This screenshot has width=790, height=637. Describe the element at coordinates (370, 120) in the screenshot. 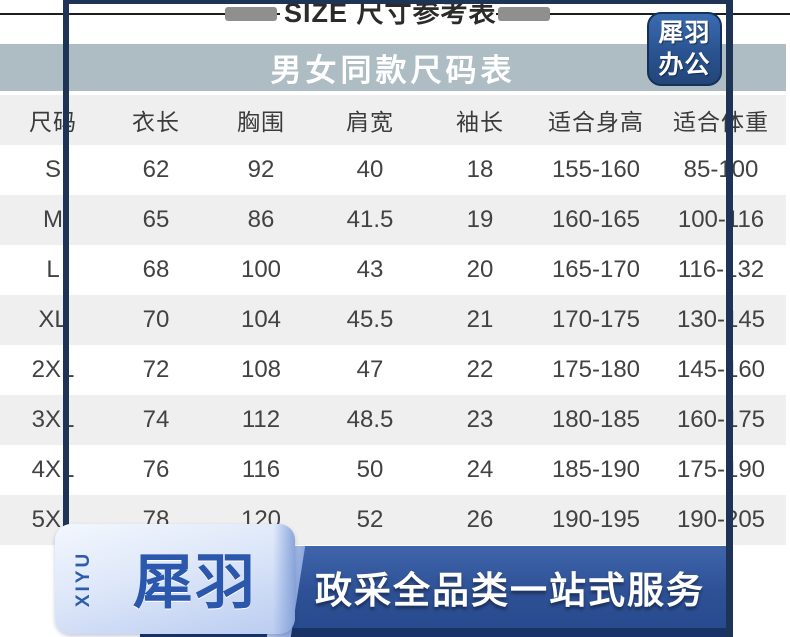

I see `table-column-header: 肩宽` at that location.